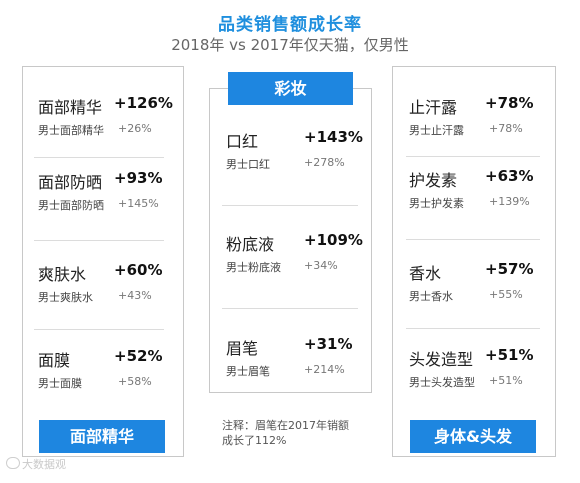  Describe the element at coordinates (60, 383) in the screenshot. I see `male-category-name: 男士面膜` at that location.